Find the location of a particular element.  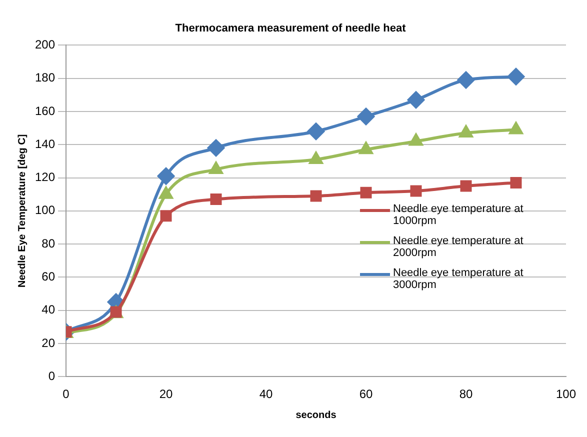

legend-label: Needle eye temperature at 3000rpm is located at coordinates (458, 279).